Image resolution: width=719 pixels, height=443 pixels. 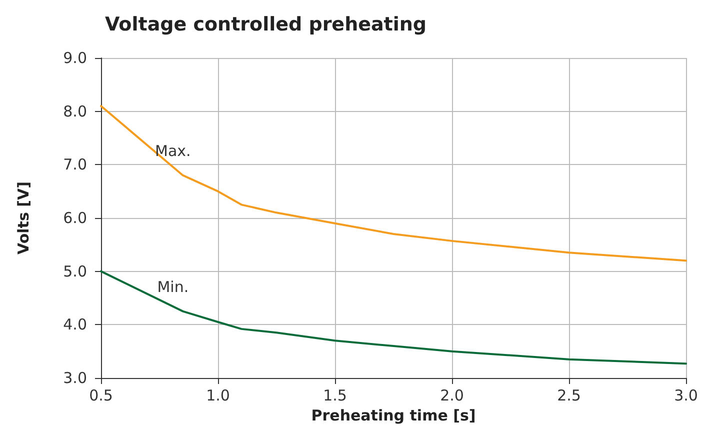 I want to click on y-tick-label: 9.0, so click(x=75, y=58).